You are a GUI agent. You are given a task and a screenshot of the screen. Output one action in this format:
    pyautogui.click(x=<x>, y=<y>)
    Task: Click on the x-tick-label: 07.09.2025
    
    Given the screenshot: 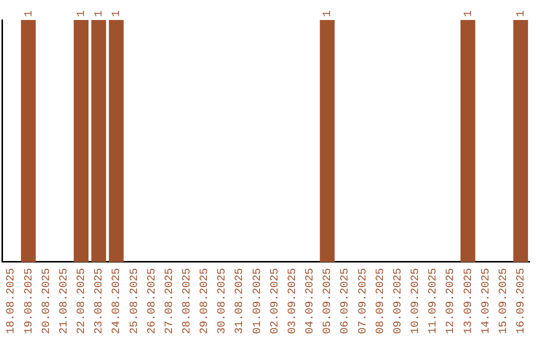 What is the action you would take?
    pyautogui.click(x=363, y=301)
    